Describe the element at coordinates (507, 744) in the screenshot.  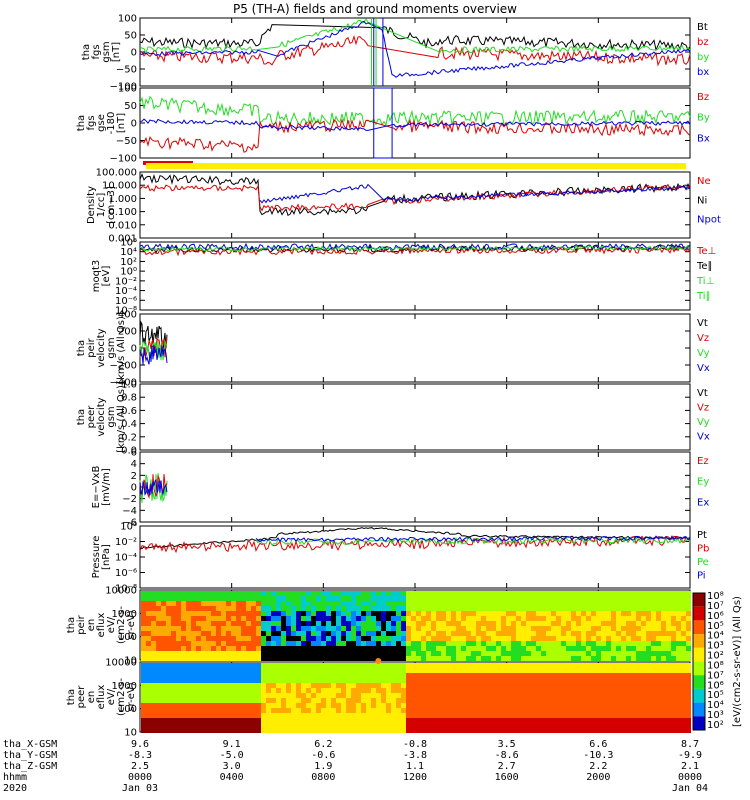
I see `ephem-X: 3.5` at that location.